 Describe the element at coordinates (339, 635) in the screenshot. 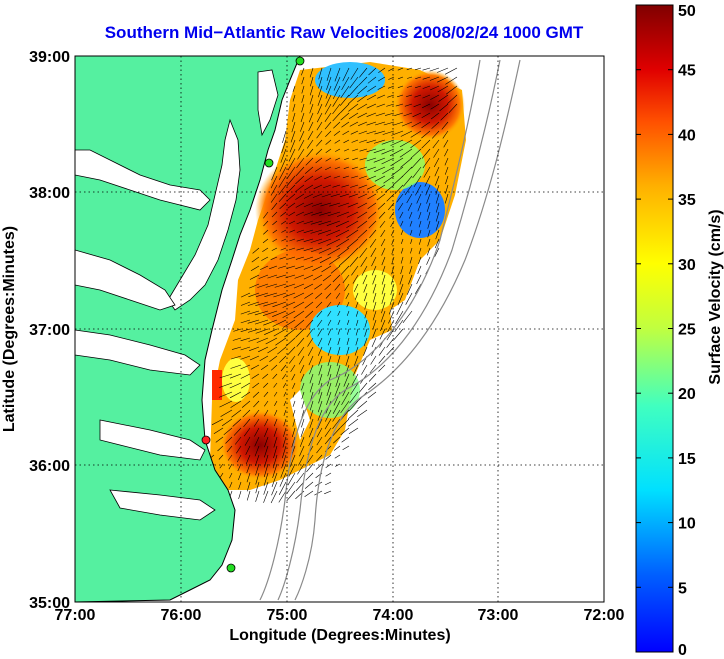

I see `x-axis-label: Longitude (Degrees:Minutes)` at that location.